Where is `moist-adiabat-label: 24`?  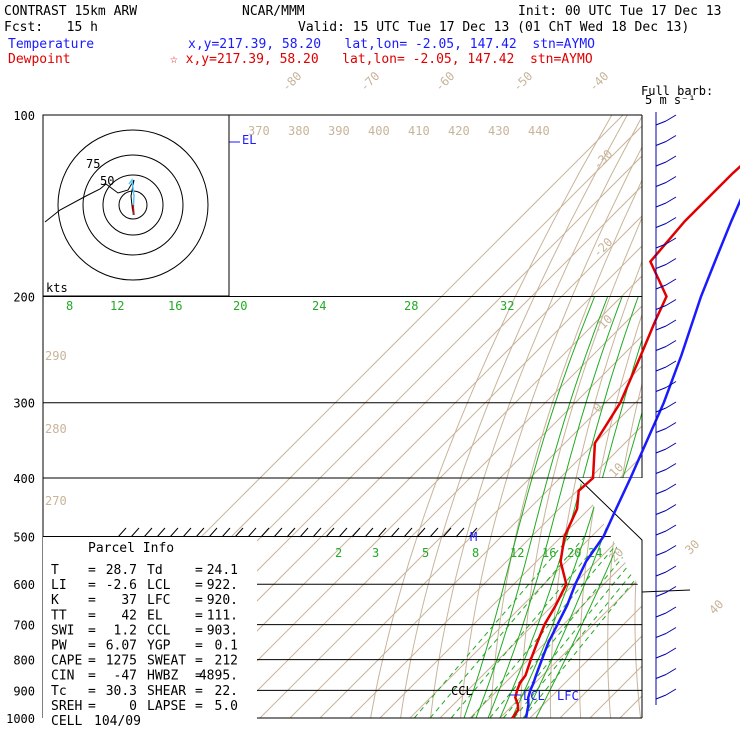 moist-adiabat-label: 24 is located at coordinates (319, 306).